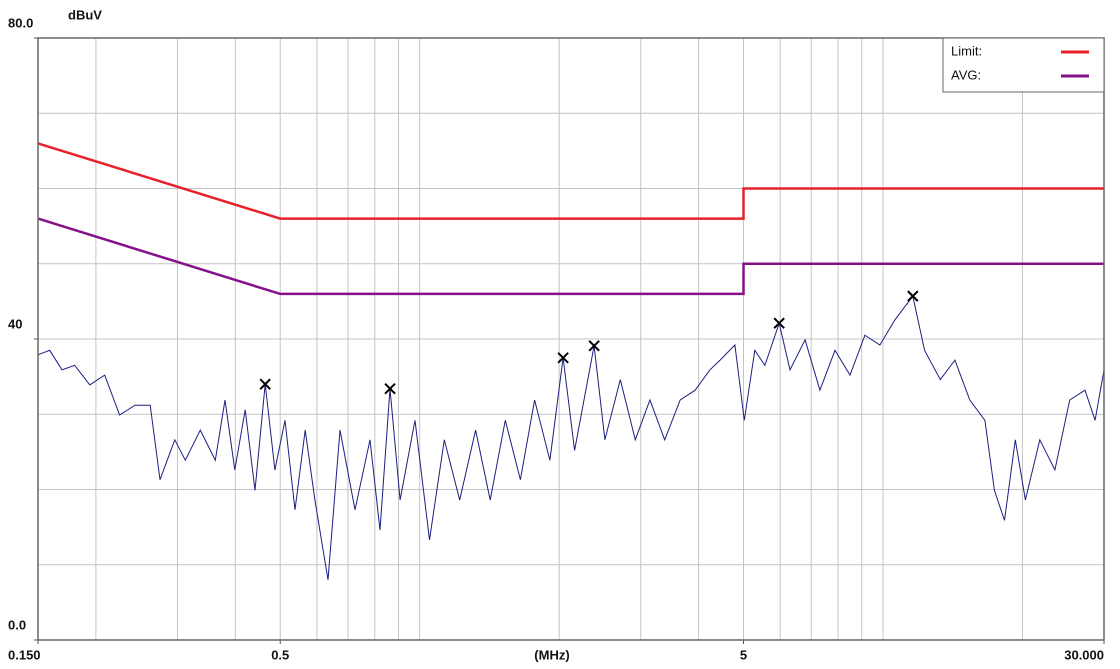 This screenshot has height=669, width=1120. I want to click on y-tick-label: 0.0, so click(17, 624).